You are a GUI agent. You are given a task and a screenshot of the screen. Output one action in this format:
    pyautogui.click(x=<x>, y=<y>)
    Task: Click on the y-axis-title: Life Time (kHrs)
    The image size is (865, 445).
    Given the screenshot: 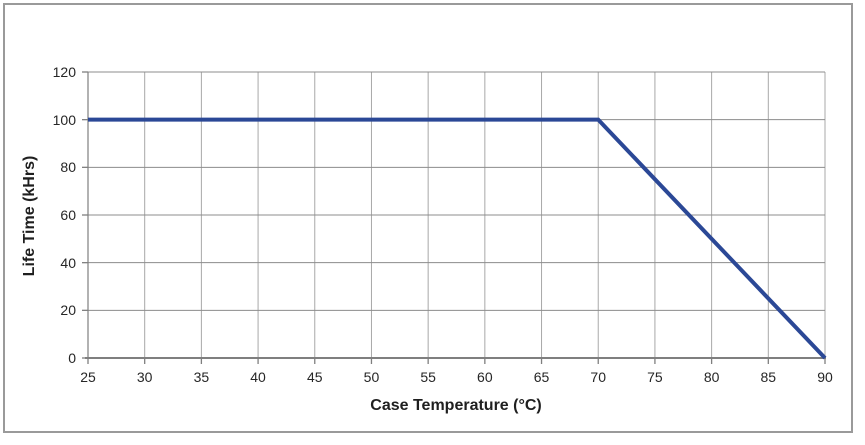 What is the action you would take?
    pyautogui.click(x=29, y=216)
    